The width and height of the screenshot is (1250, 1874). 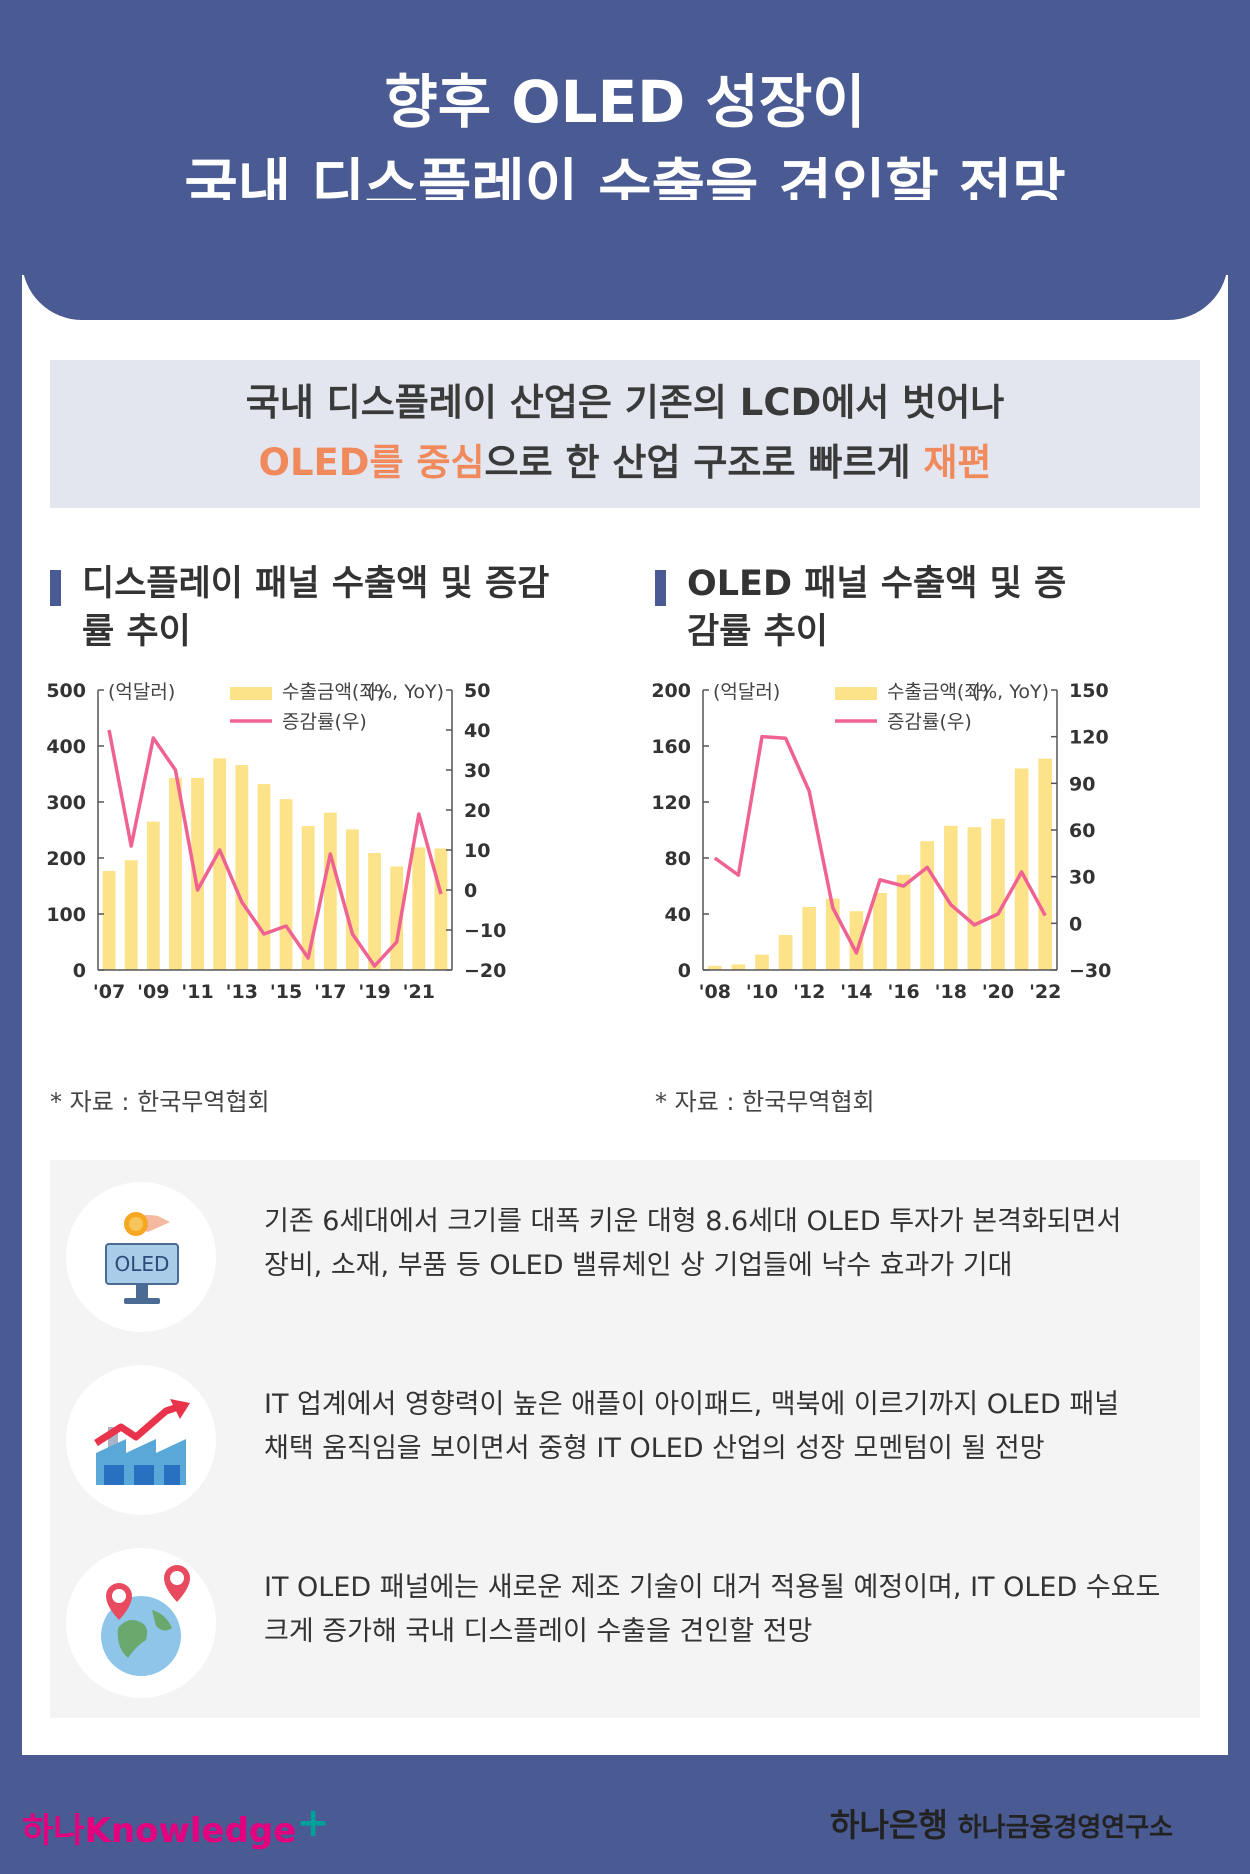 What do you see at coordinates (1090, 971) in the screenshot?
I see `right-tick-label: −30` at bounding box center [1090, 971].